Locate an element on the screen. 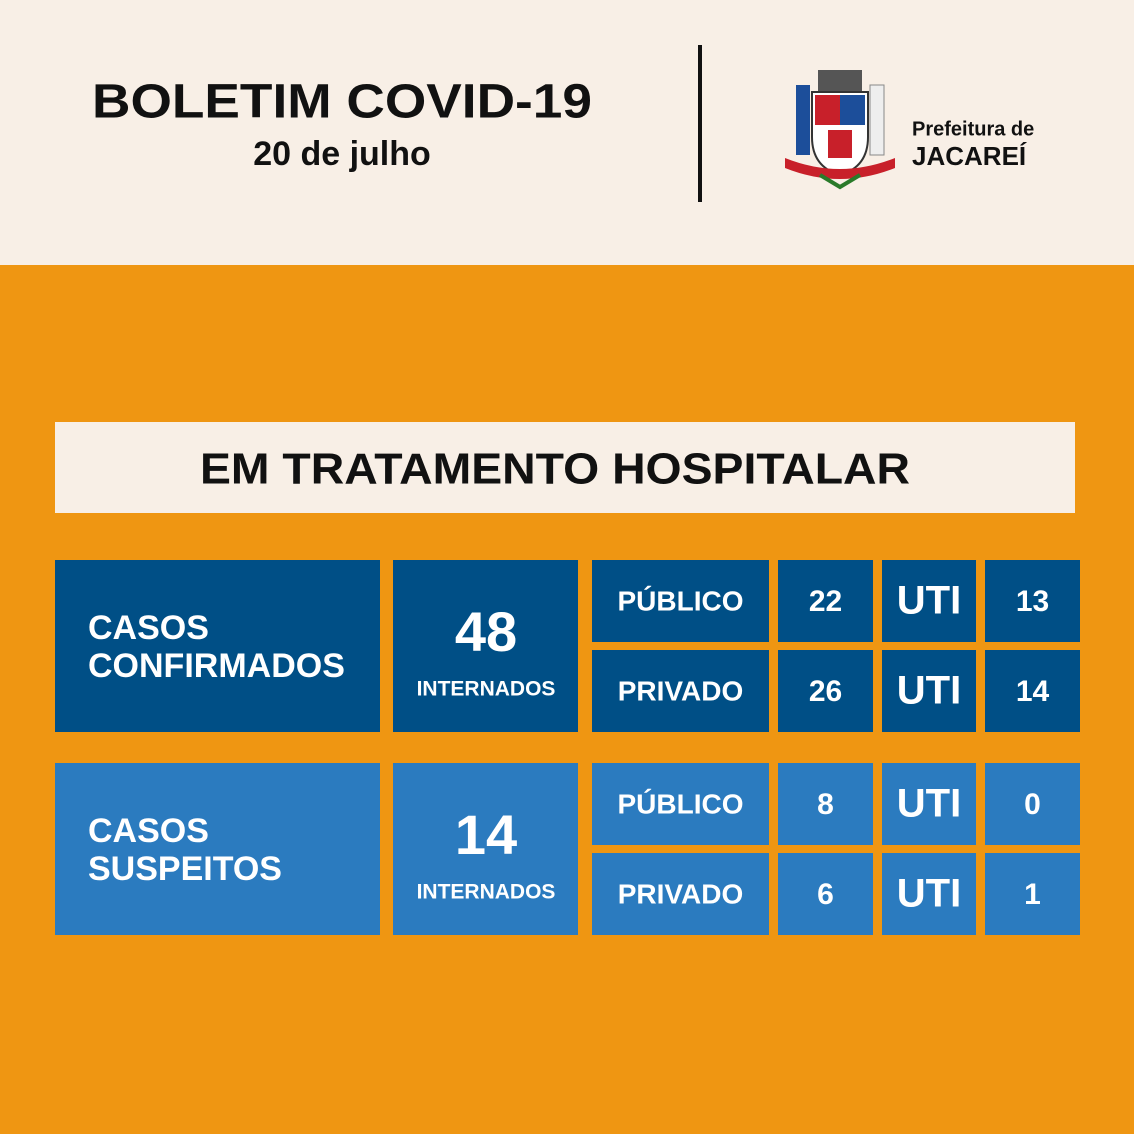  cell-count: 22 is located at coordinates (825, 601).